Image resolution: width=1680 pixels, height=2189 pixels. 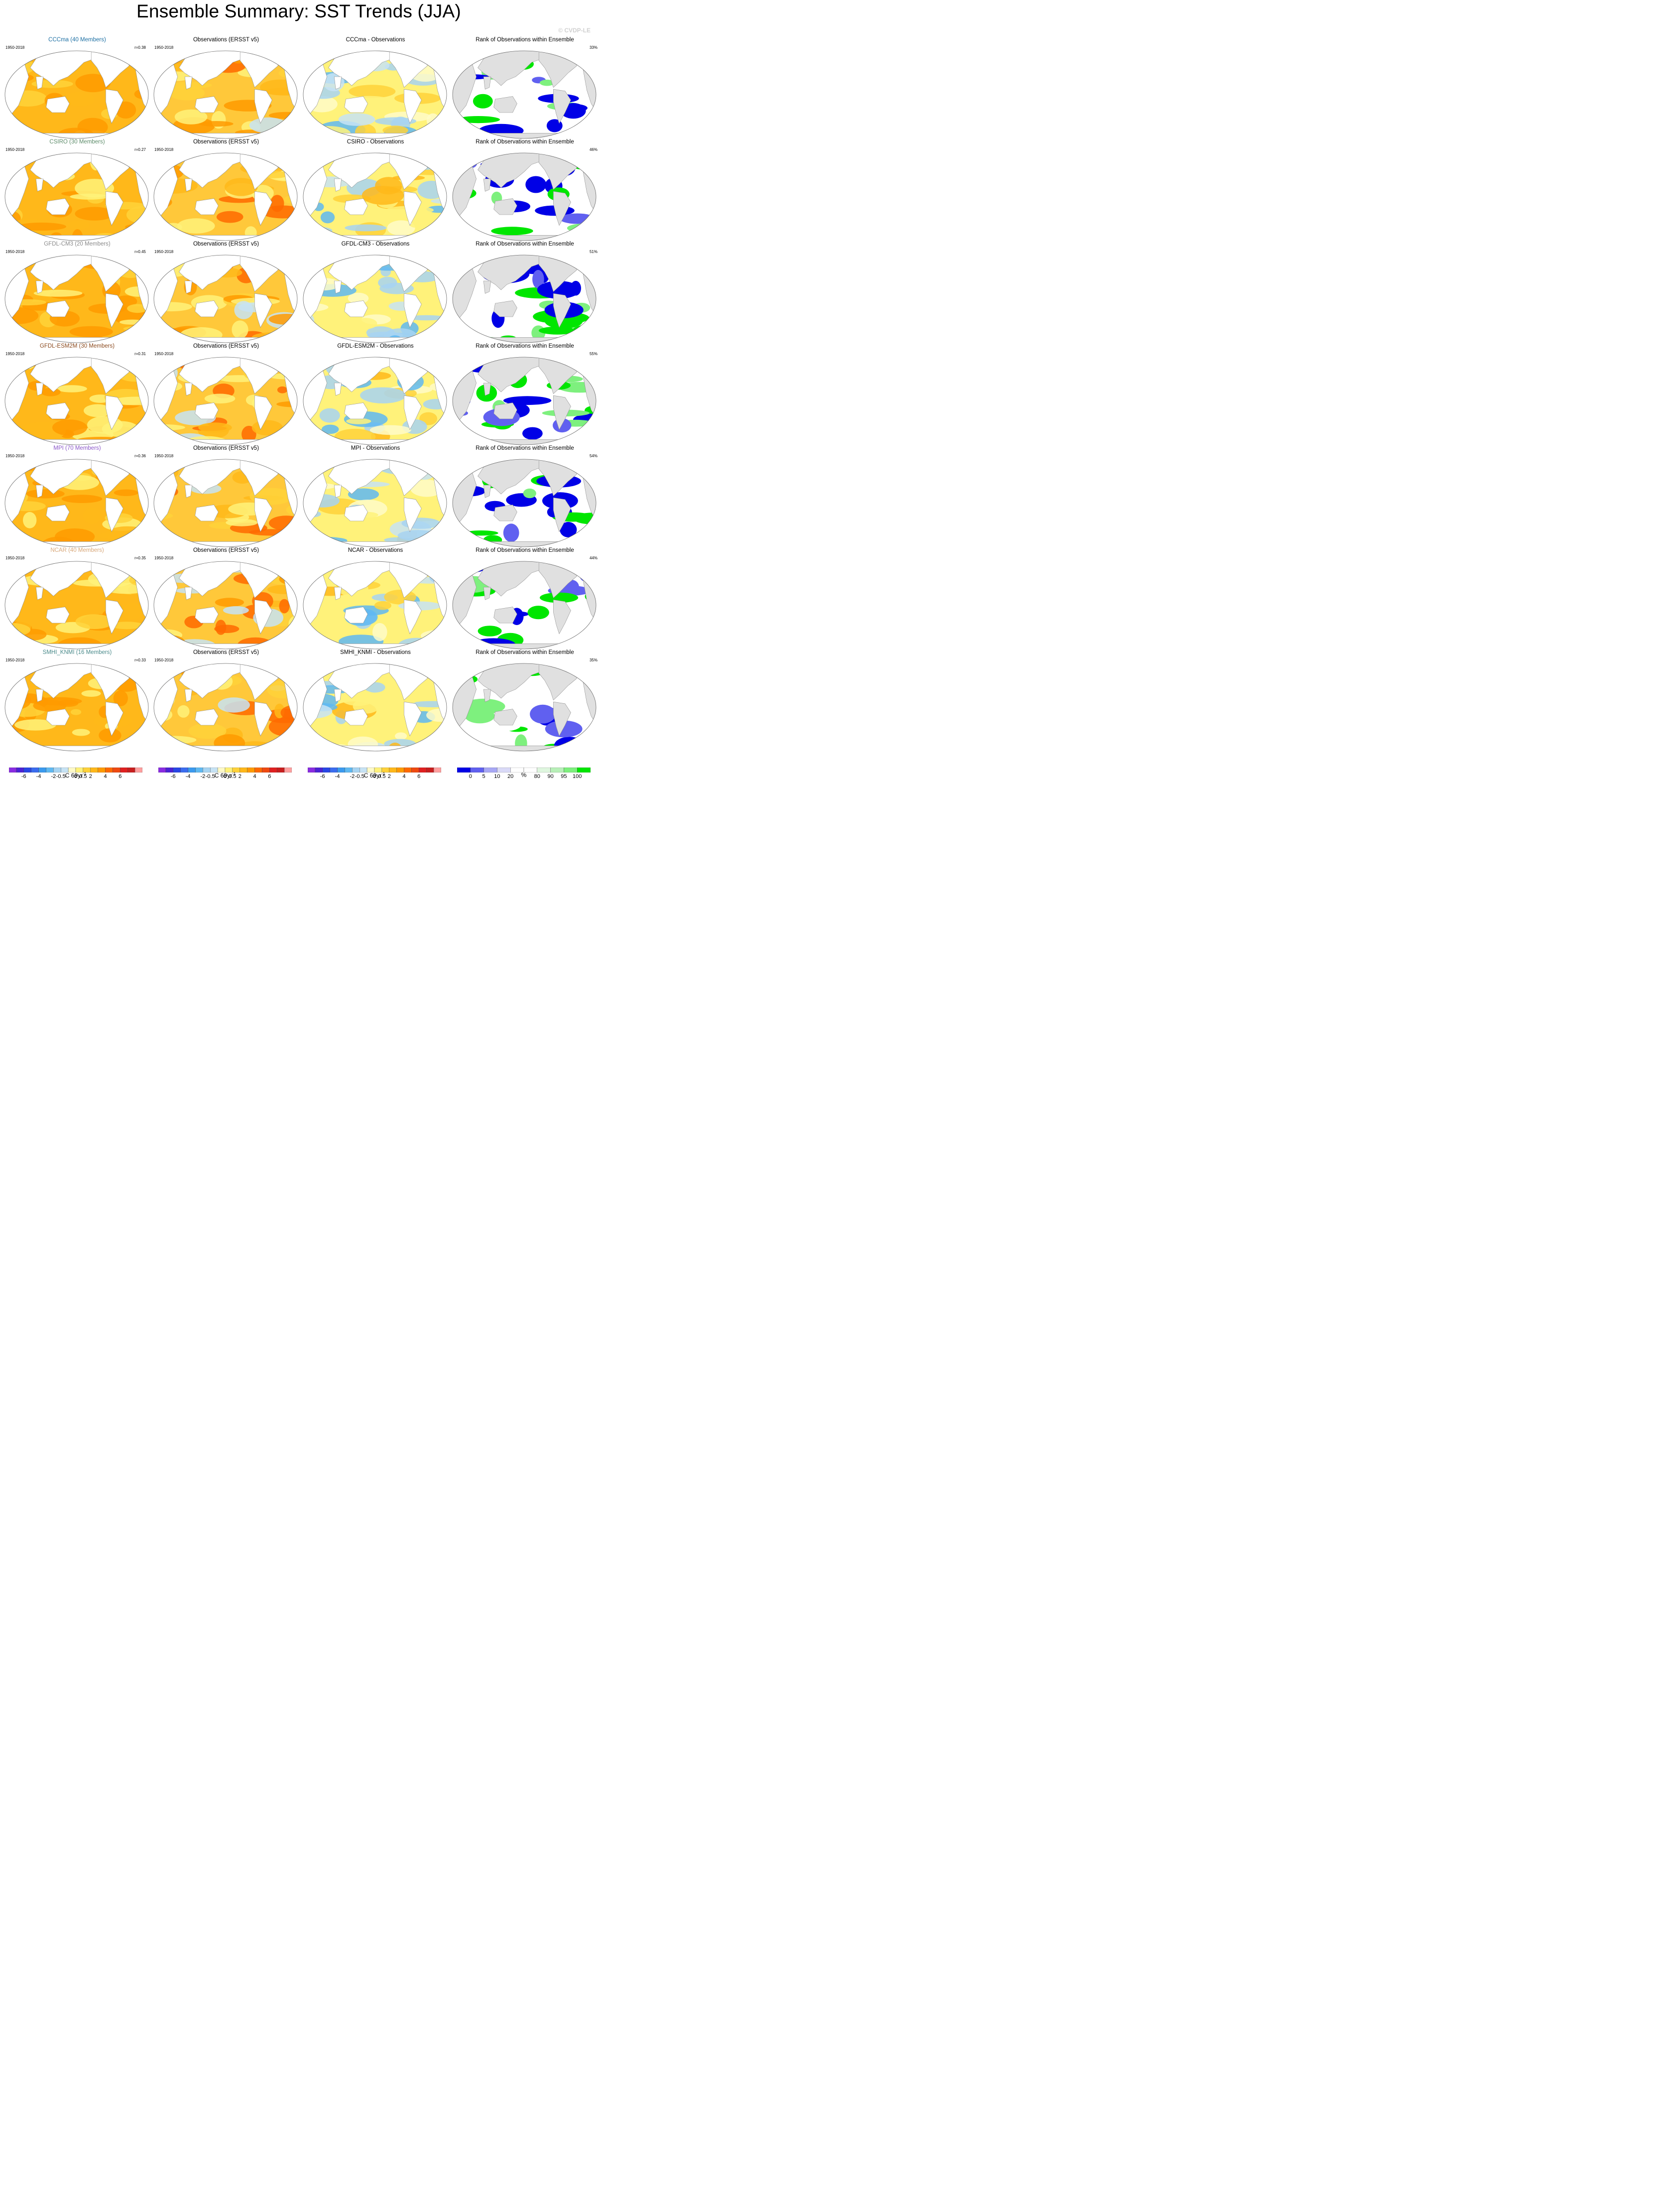 What do you see at coordinates (269, 776) in the screenshot?
I see `colorbar-tick-label: 6` at bounding box center [269, 776].